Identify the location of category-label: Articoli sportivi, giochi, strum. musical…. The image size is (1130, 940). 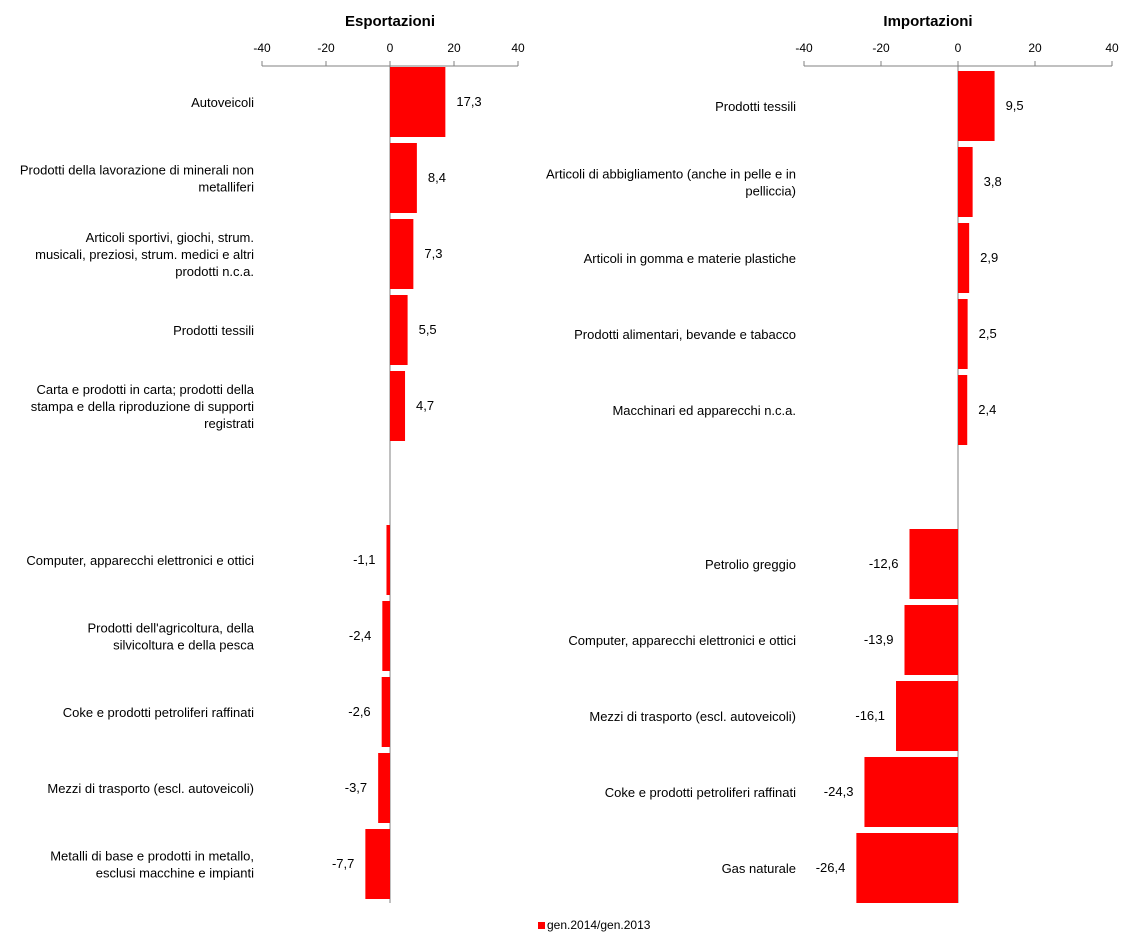
(144, 254).